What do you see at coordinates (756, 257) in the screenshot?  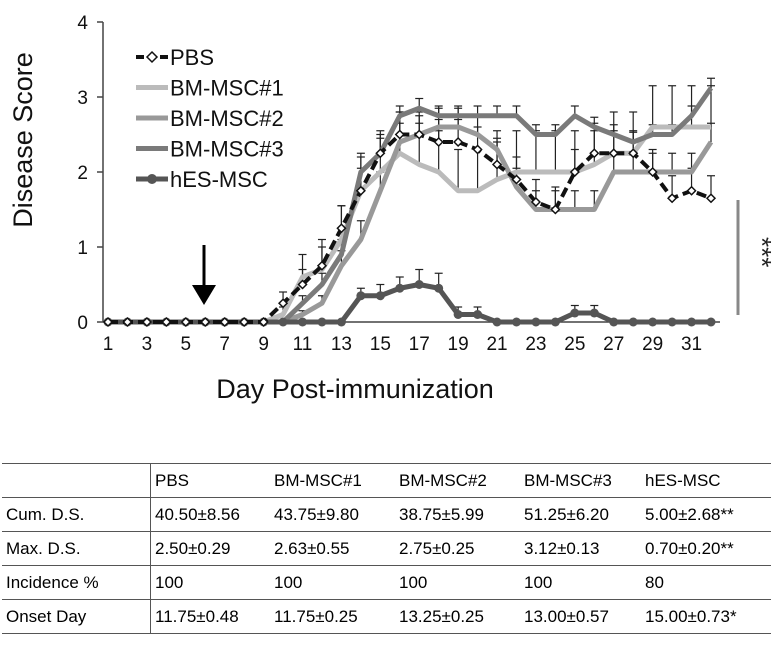 I see `significance-marker: ***` at bounding box center [756, 257].